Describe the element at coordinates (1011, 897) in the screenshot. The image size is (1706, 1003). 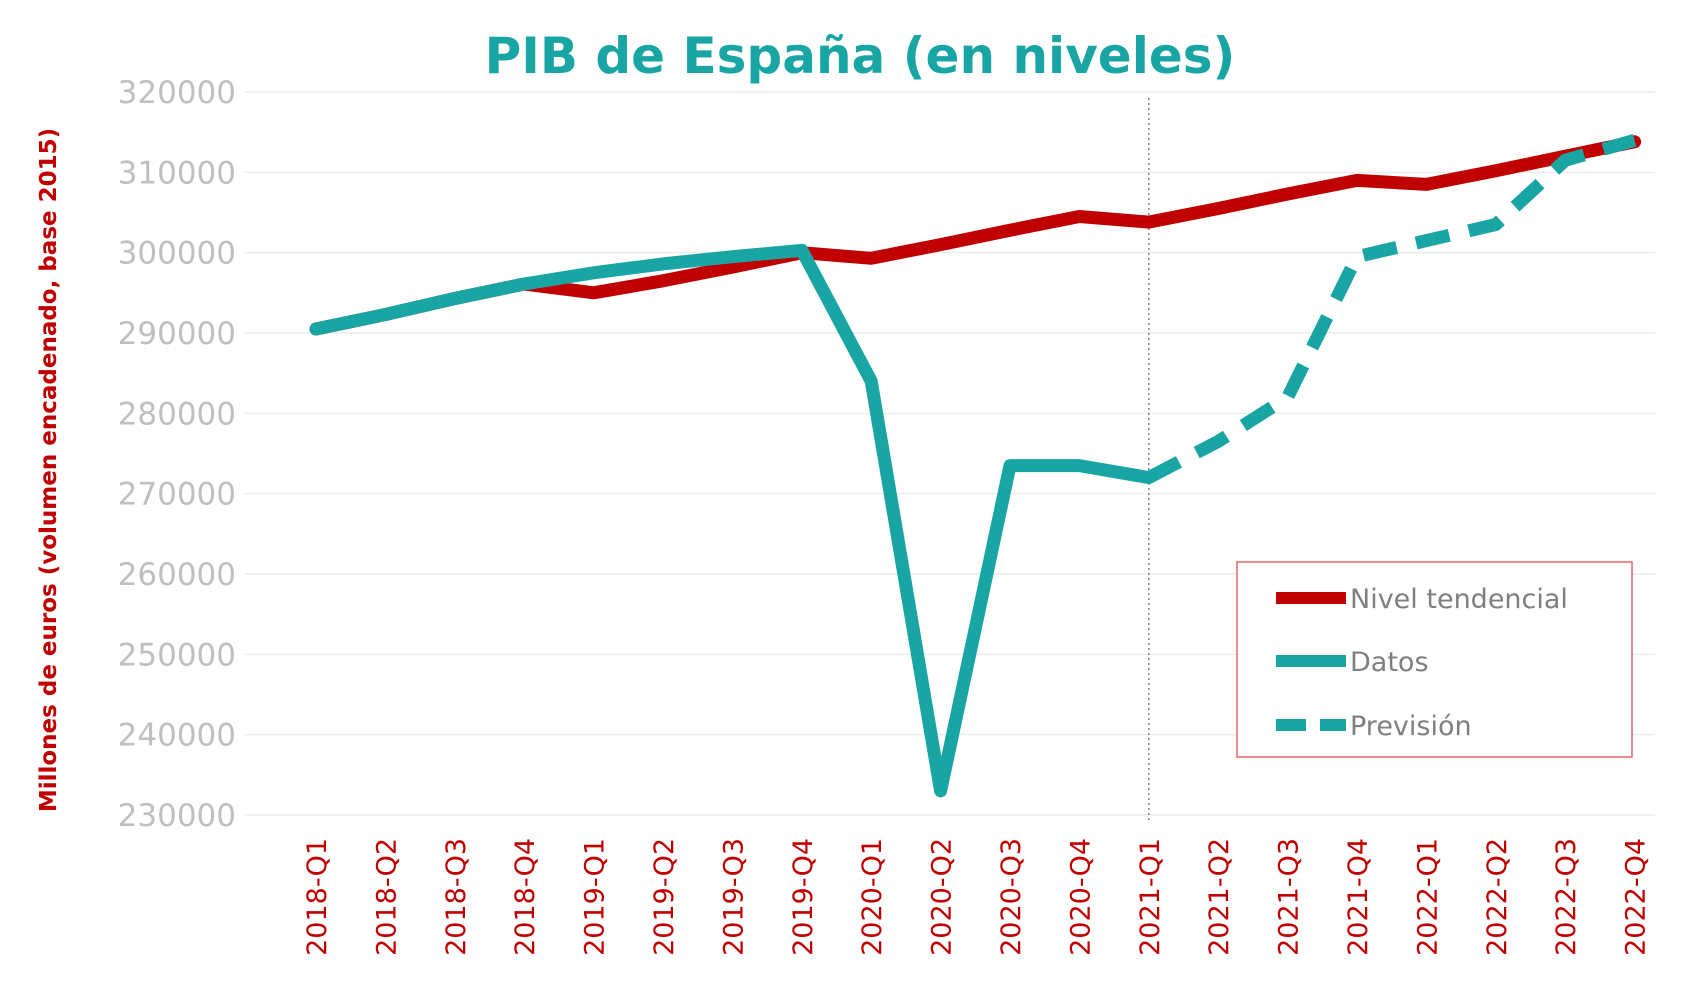
I see `x-tick-label: 2020-Q3` at that location.